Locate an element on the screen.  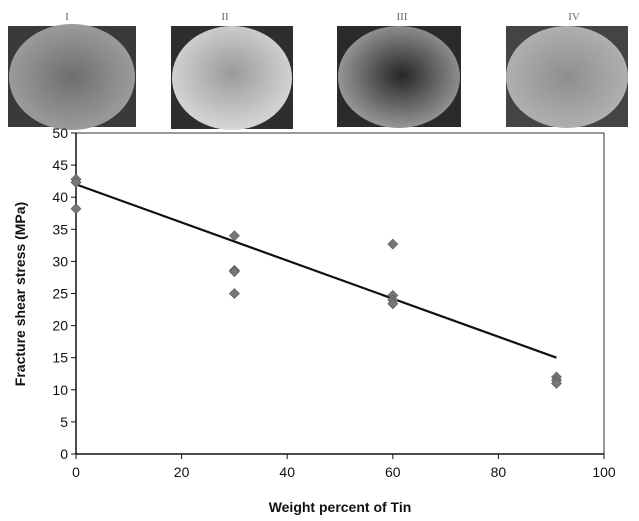
y-tick-label: 45 is located at coordinates (60, 165).